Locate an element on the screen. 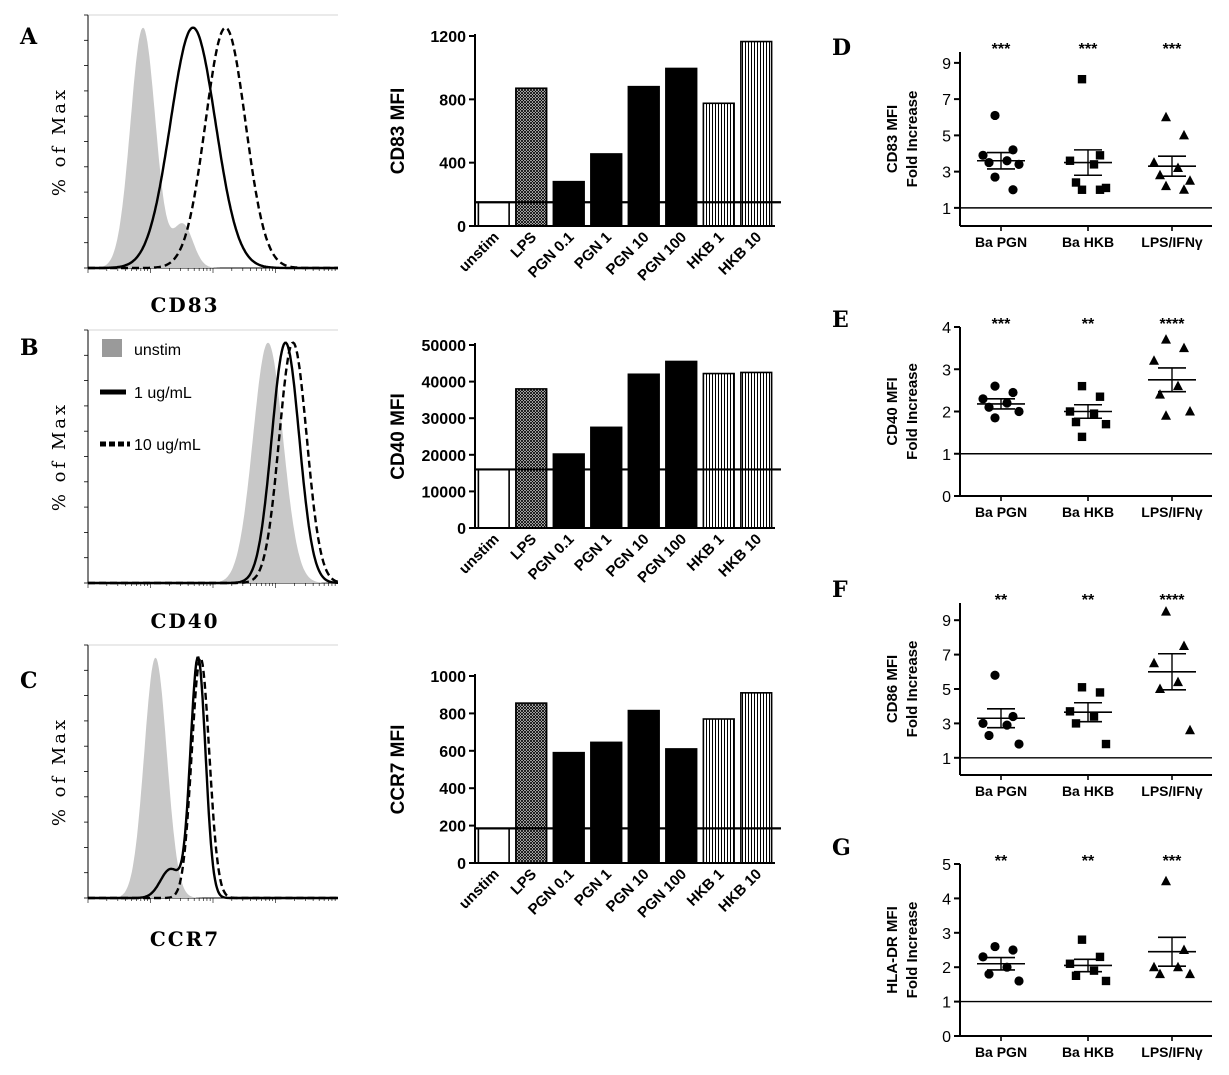 Image resolution: width=1229 pixels, height=1075 pixels. histogram-curve-10-ug-ml is located at coordinates (213, 463).